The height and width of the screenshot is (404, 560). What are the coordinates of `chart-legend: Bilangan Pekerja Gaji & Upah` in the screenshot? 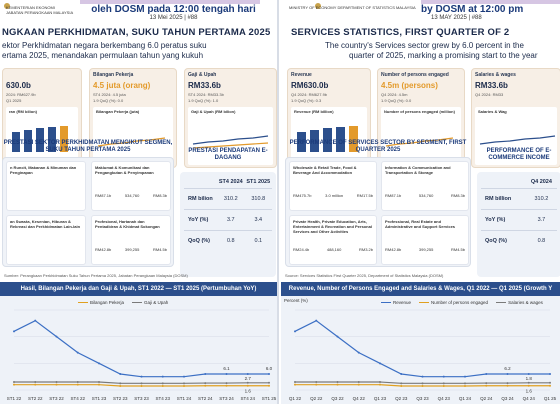 It's located at (123, 302).